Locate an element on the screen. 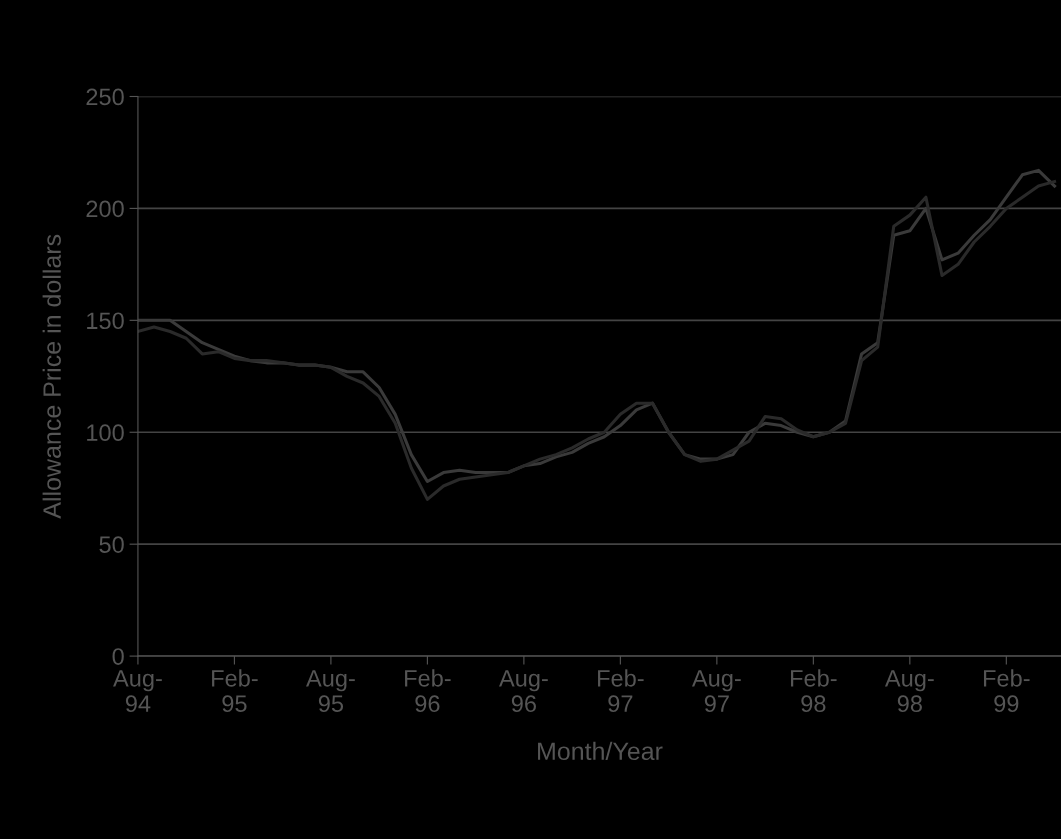 The width and height of the screenshot is (1061, 839). x-tick-label: Aug- 96 is located at coordinates (523, 691).